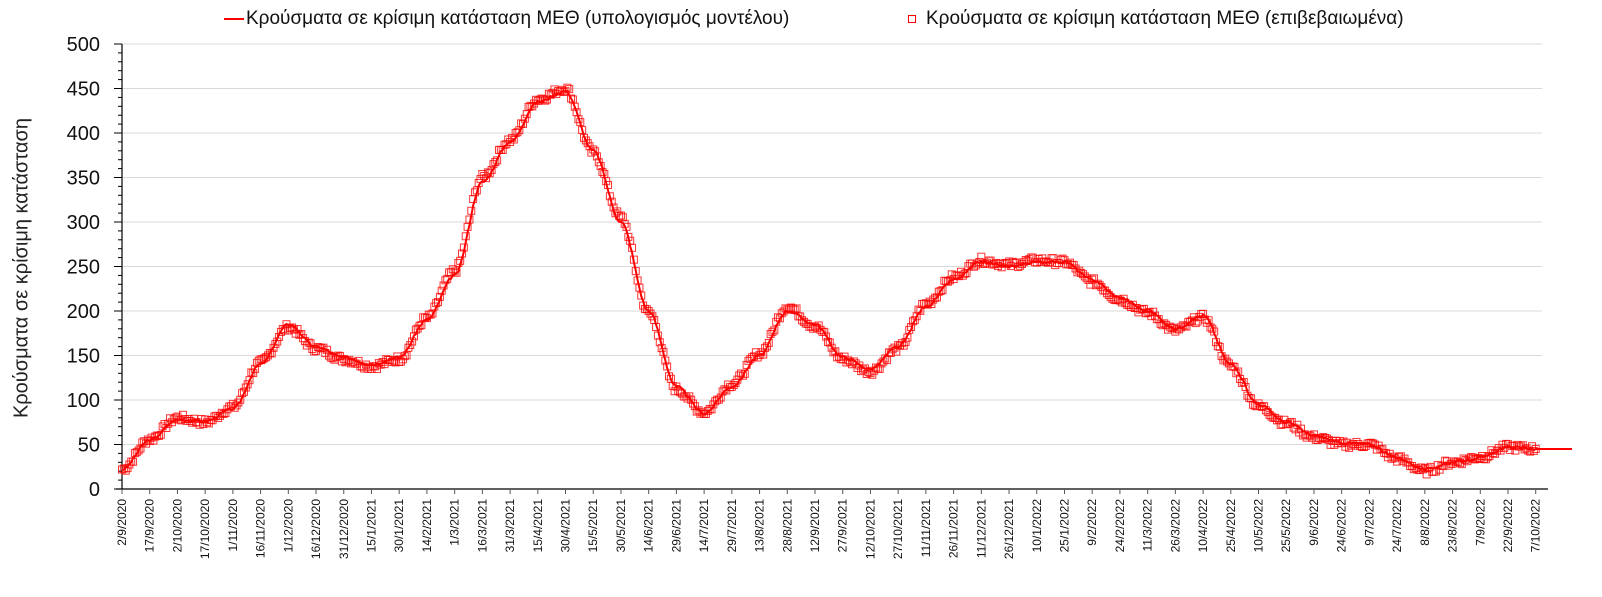  I want to click on y-tick-label: 300, so click(83, 223).